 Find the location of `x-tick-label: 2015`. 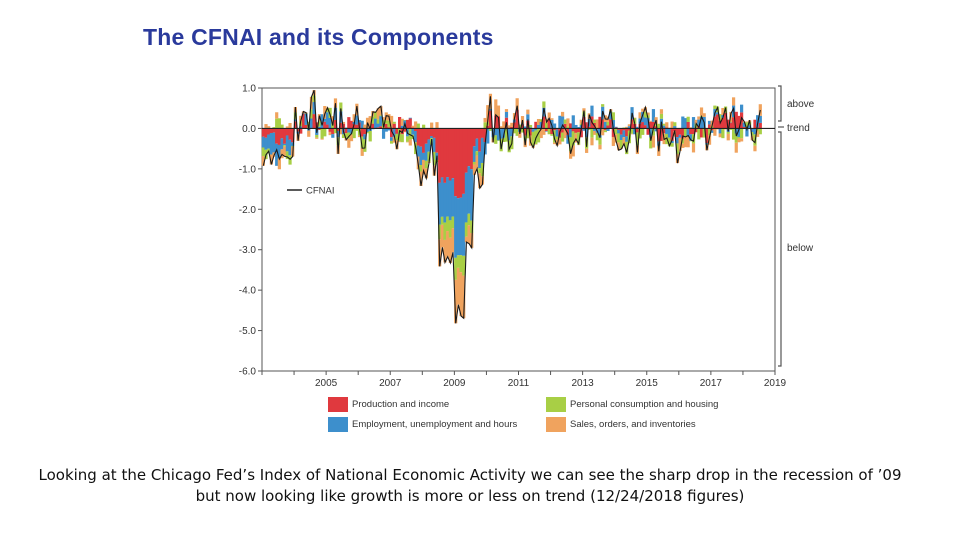

x-tick-label: 2015 is located at coordinates (647, 383).